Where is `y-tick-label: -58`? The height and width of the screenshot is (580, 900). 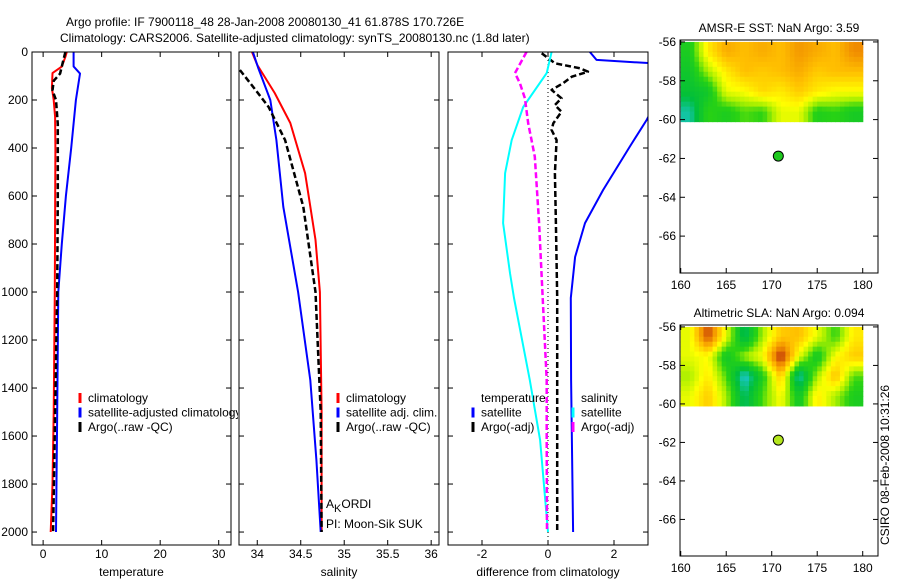 y-tick-label: -58 is located at coordinates (668, 81).